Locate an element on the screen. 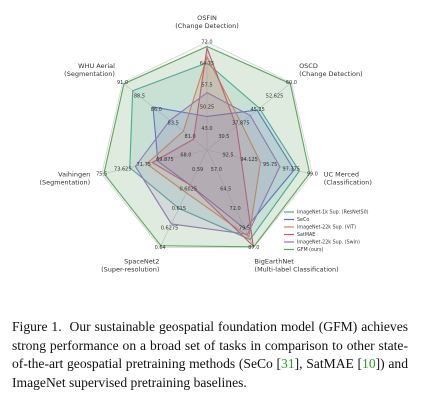  caption-text: 31 is located at coordinates (288, 363).